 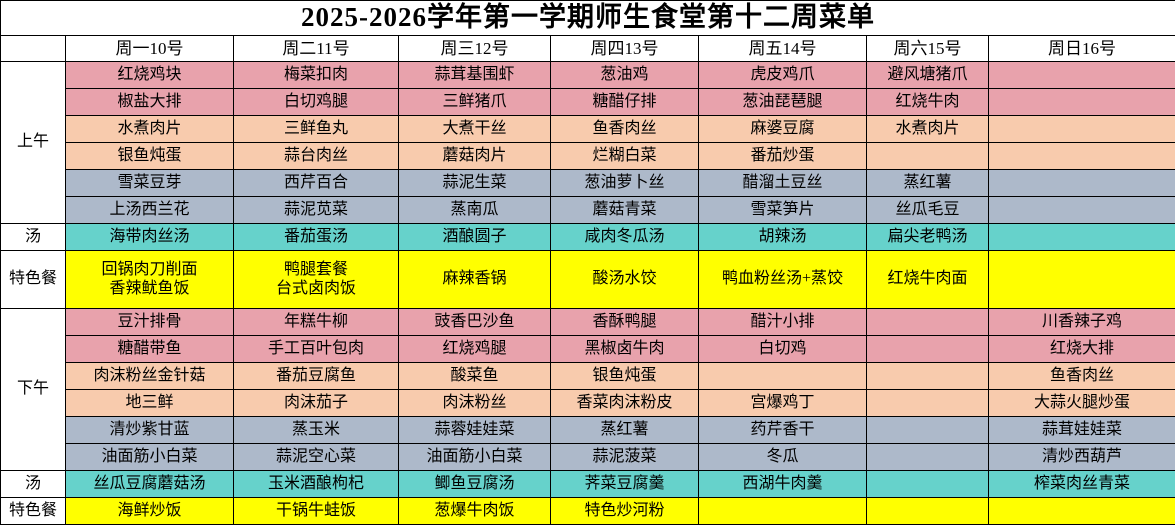 What do you see at coordinates (149, 183) in the screenshot?
I see `menu-cell: 雪菜豆芽` at bounding box center [149, 183].